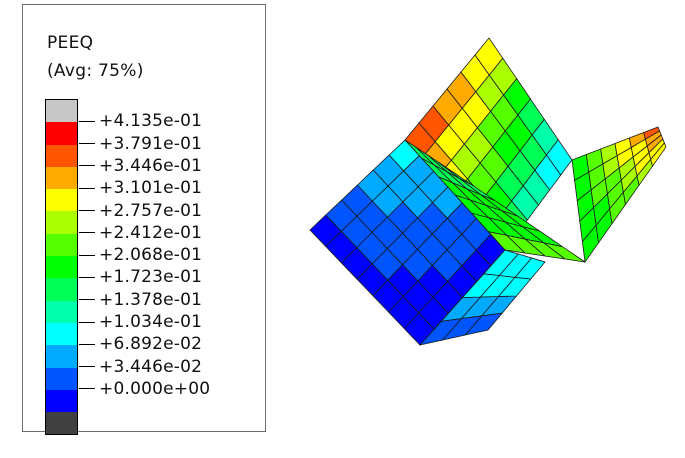 The width and height of the screenshot is (685, 458). Describe the element at coordinates (151, 255) in the screenshot. I see `tick-label: +2.068e-01` at that location.